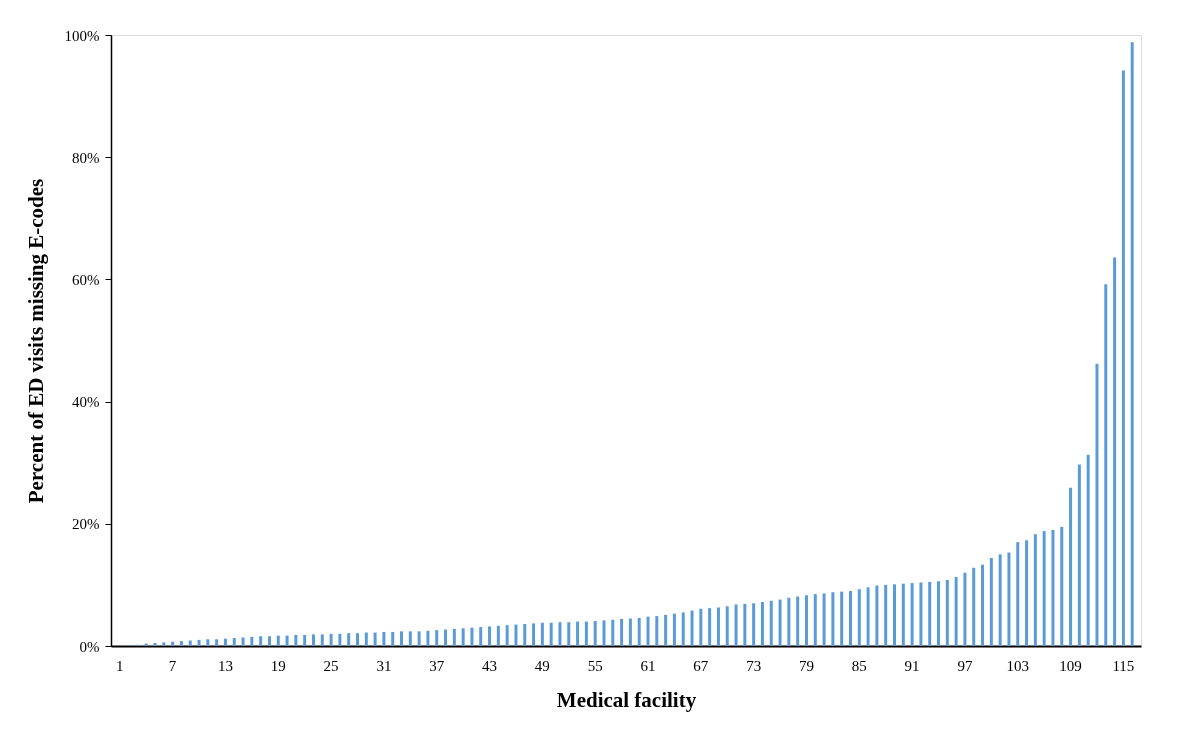 The height and width of the screenshot is (748, 1198). I want to click on y-tick-label: 100%, so click(82, 35).